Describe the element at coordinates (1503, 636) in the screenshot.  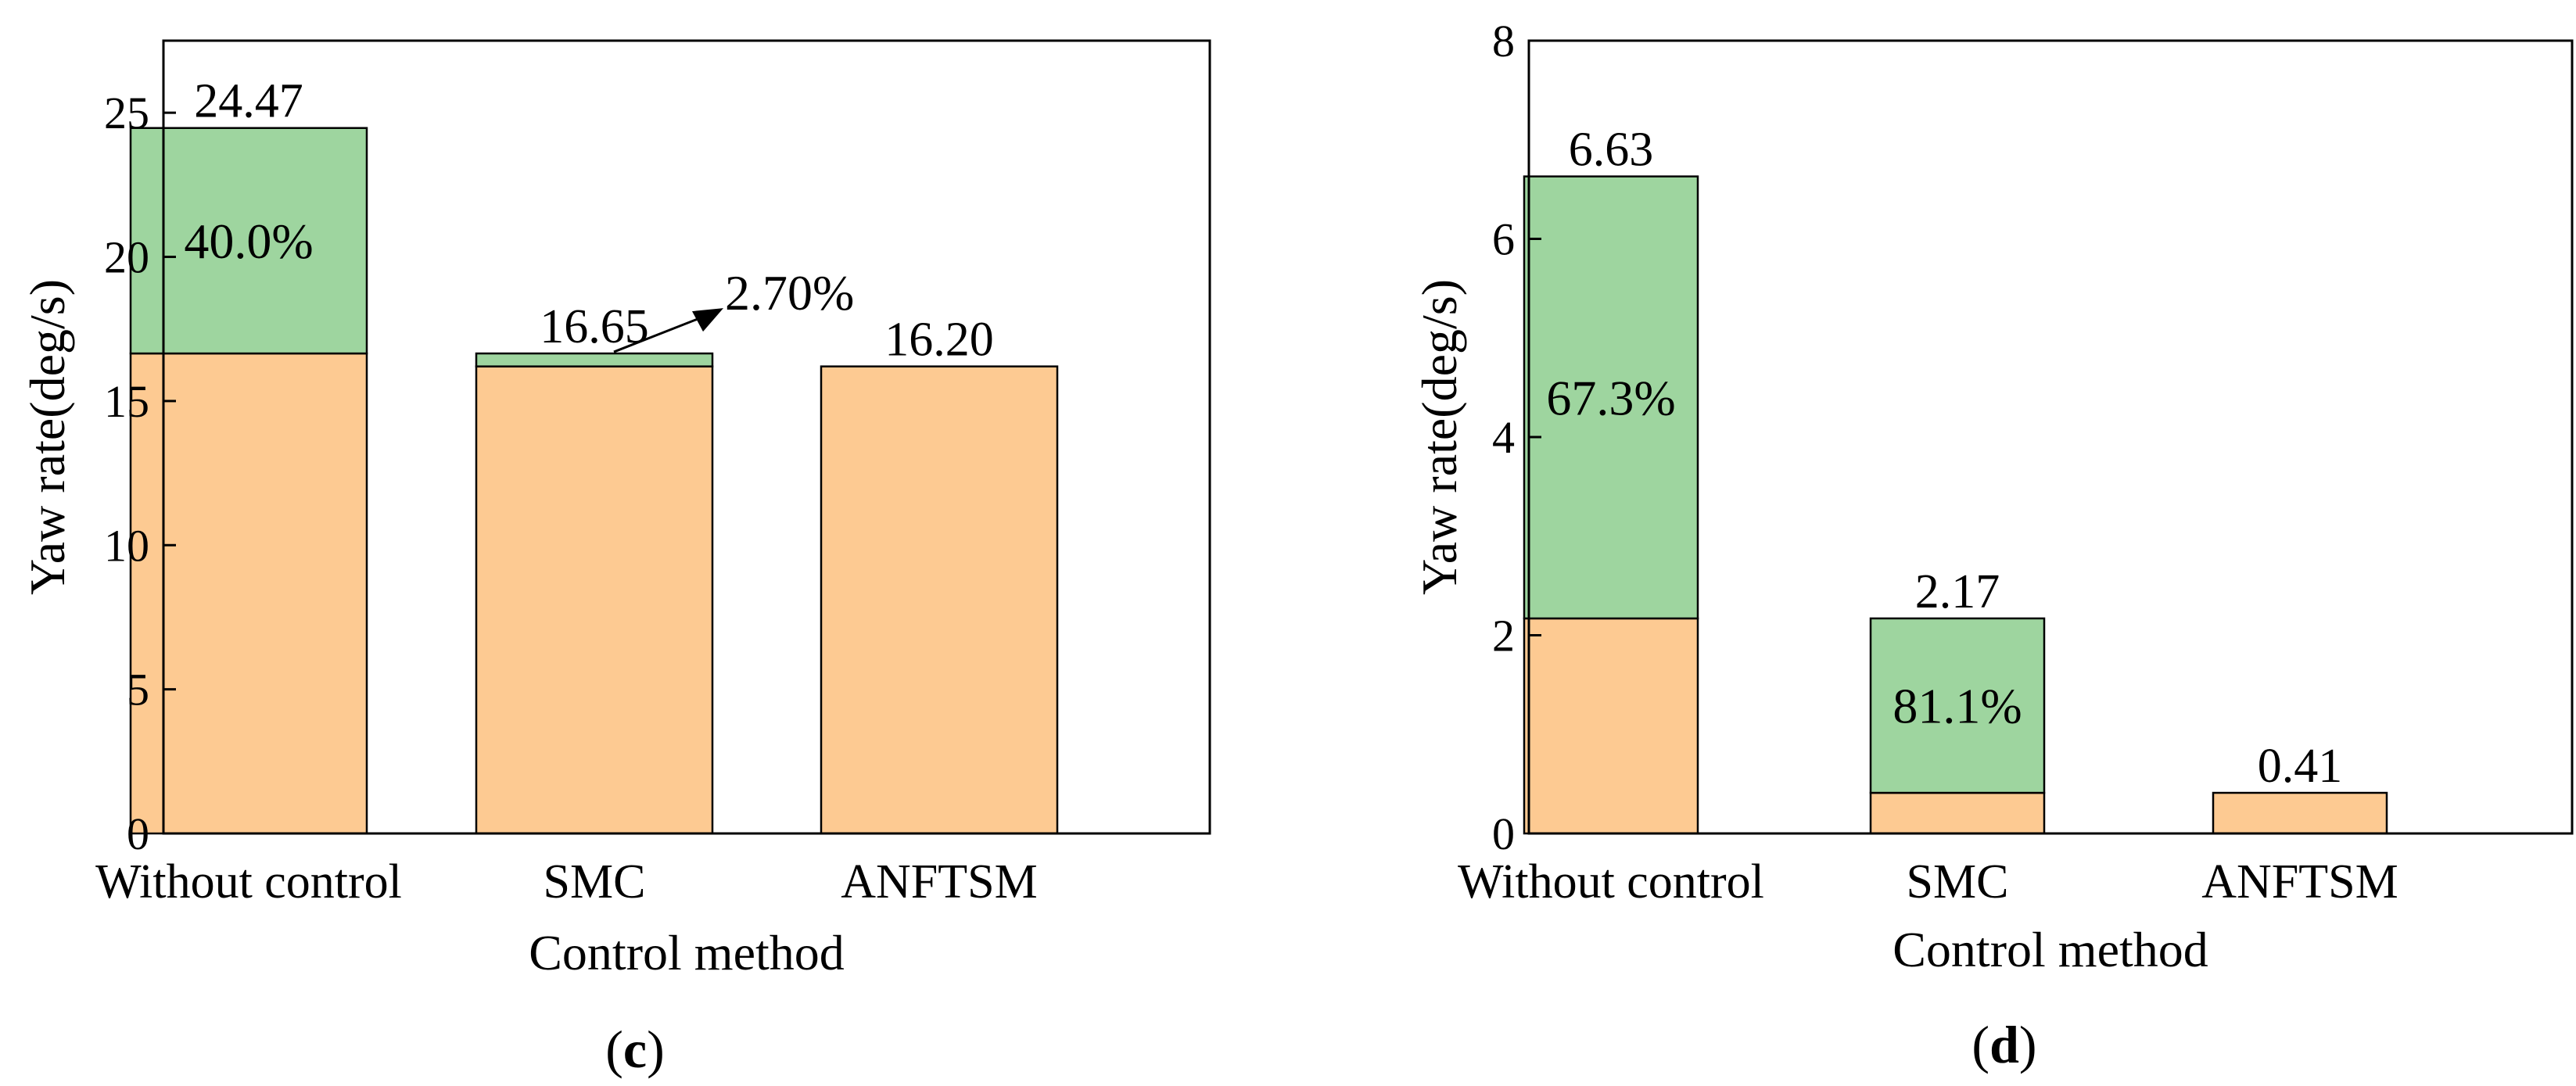
I see `y-tick-label: 2` at that location.